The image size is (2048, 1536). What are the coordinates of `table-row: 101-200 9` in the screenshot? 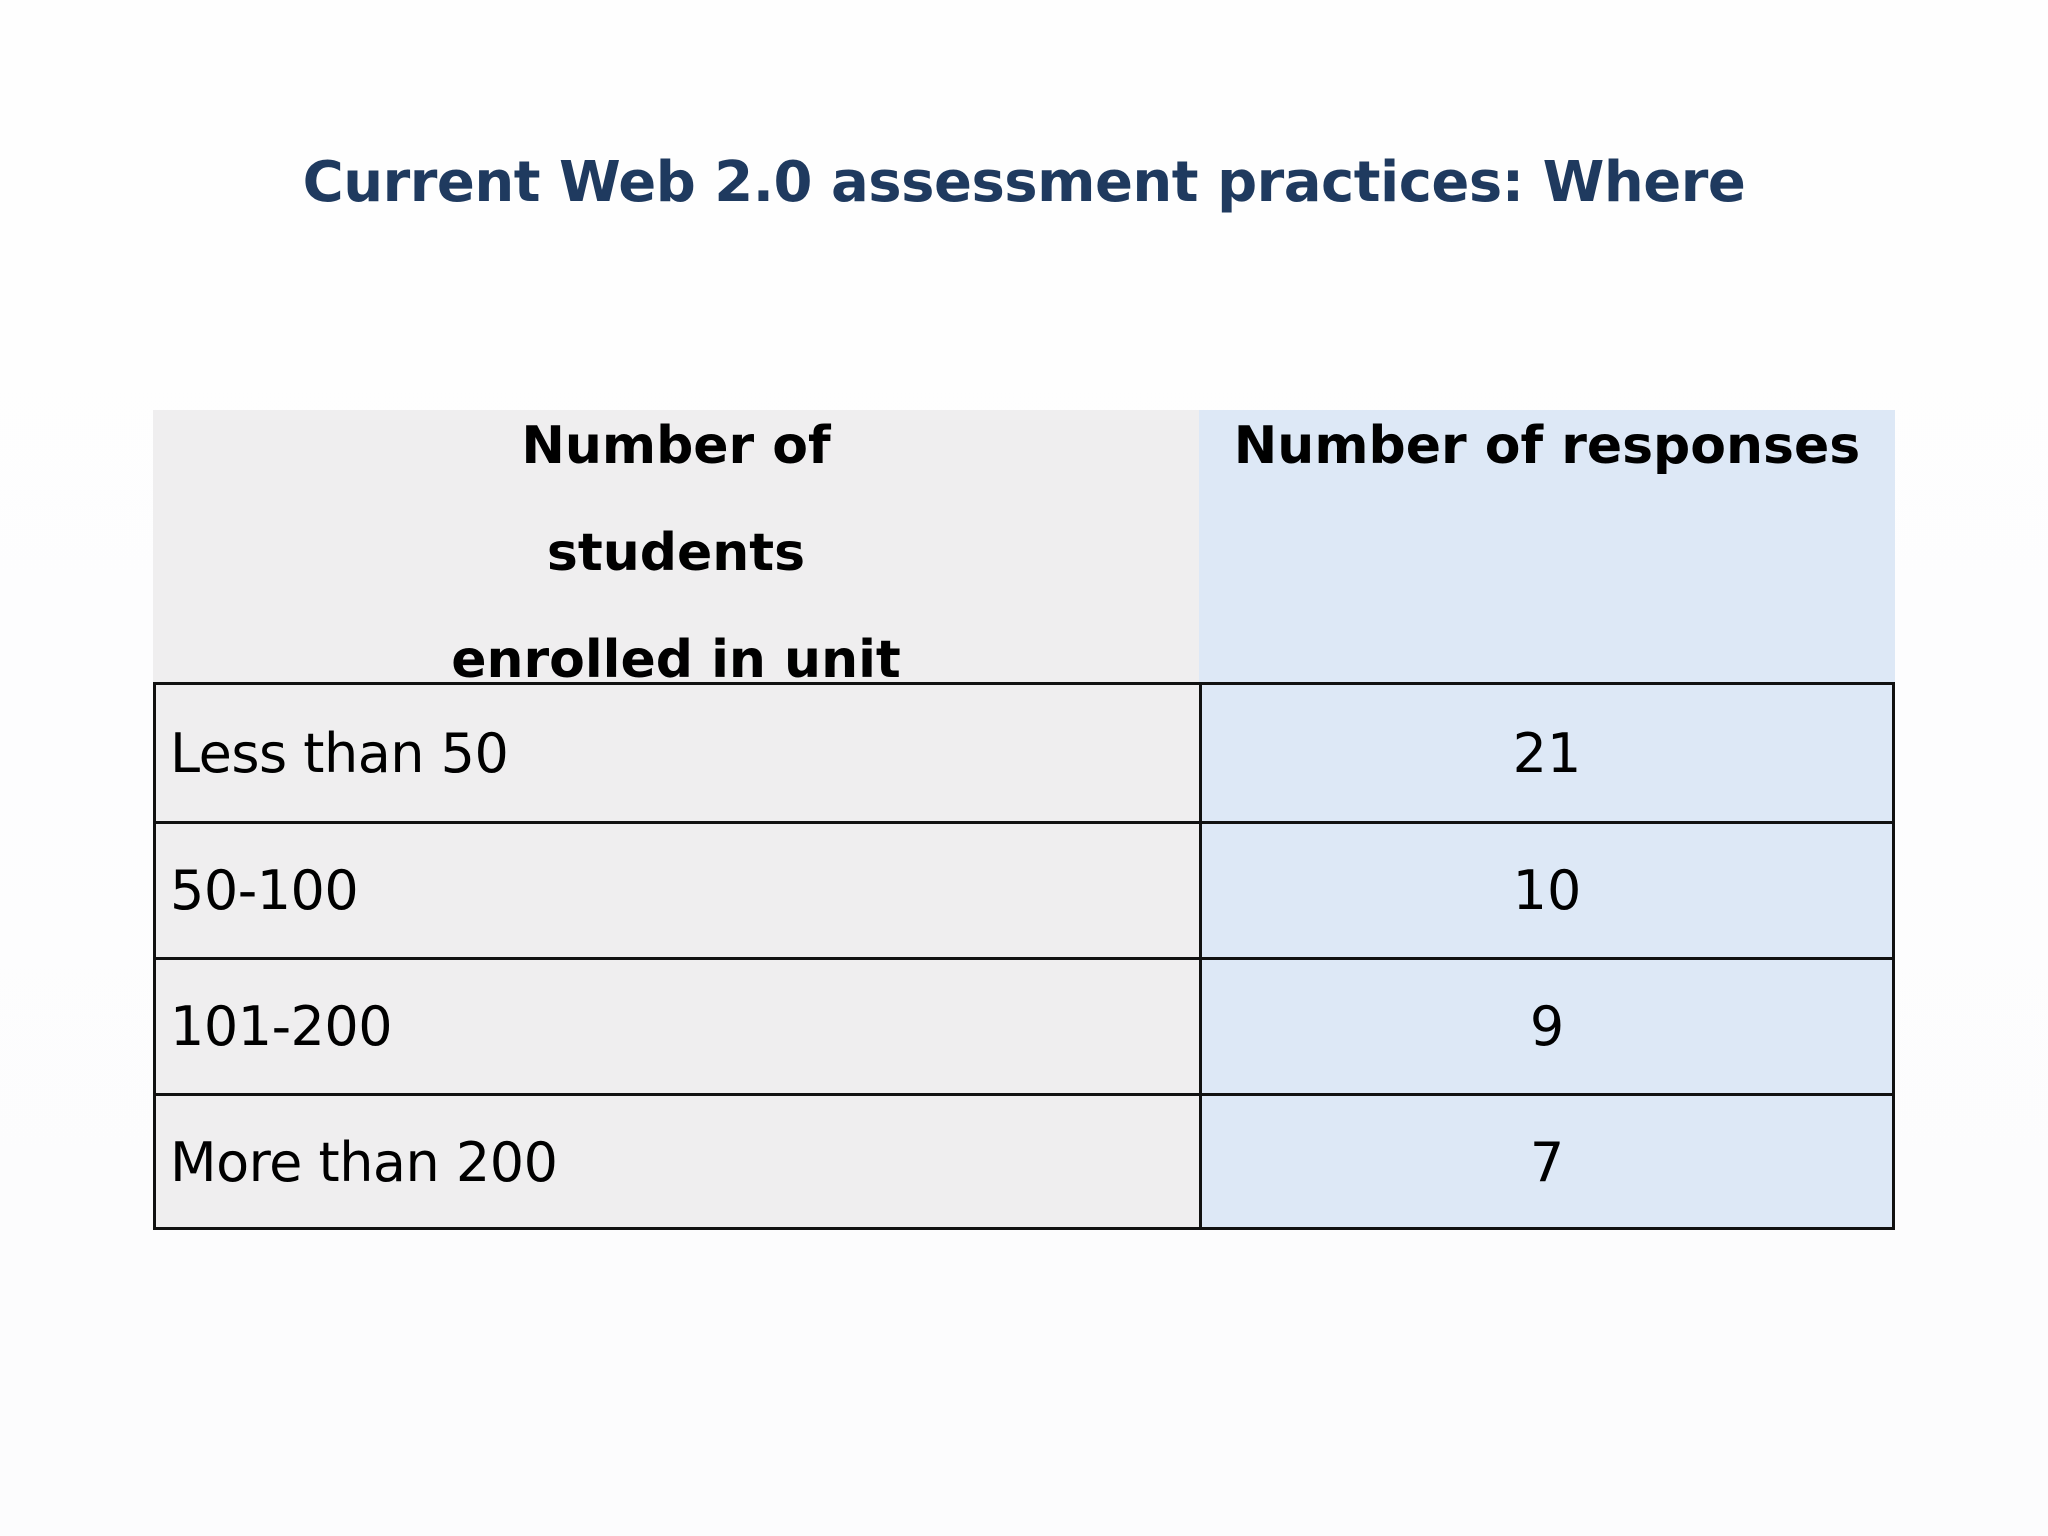 It's located at (1024, 1025).